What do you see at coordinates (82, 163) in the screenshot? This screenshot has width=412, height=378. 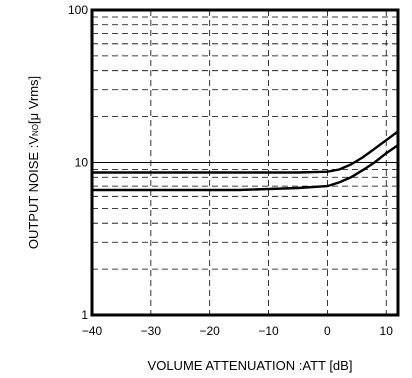 I see `y-tick-label: 10` at bounding box center [82, 163].